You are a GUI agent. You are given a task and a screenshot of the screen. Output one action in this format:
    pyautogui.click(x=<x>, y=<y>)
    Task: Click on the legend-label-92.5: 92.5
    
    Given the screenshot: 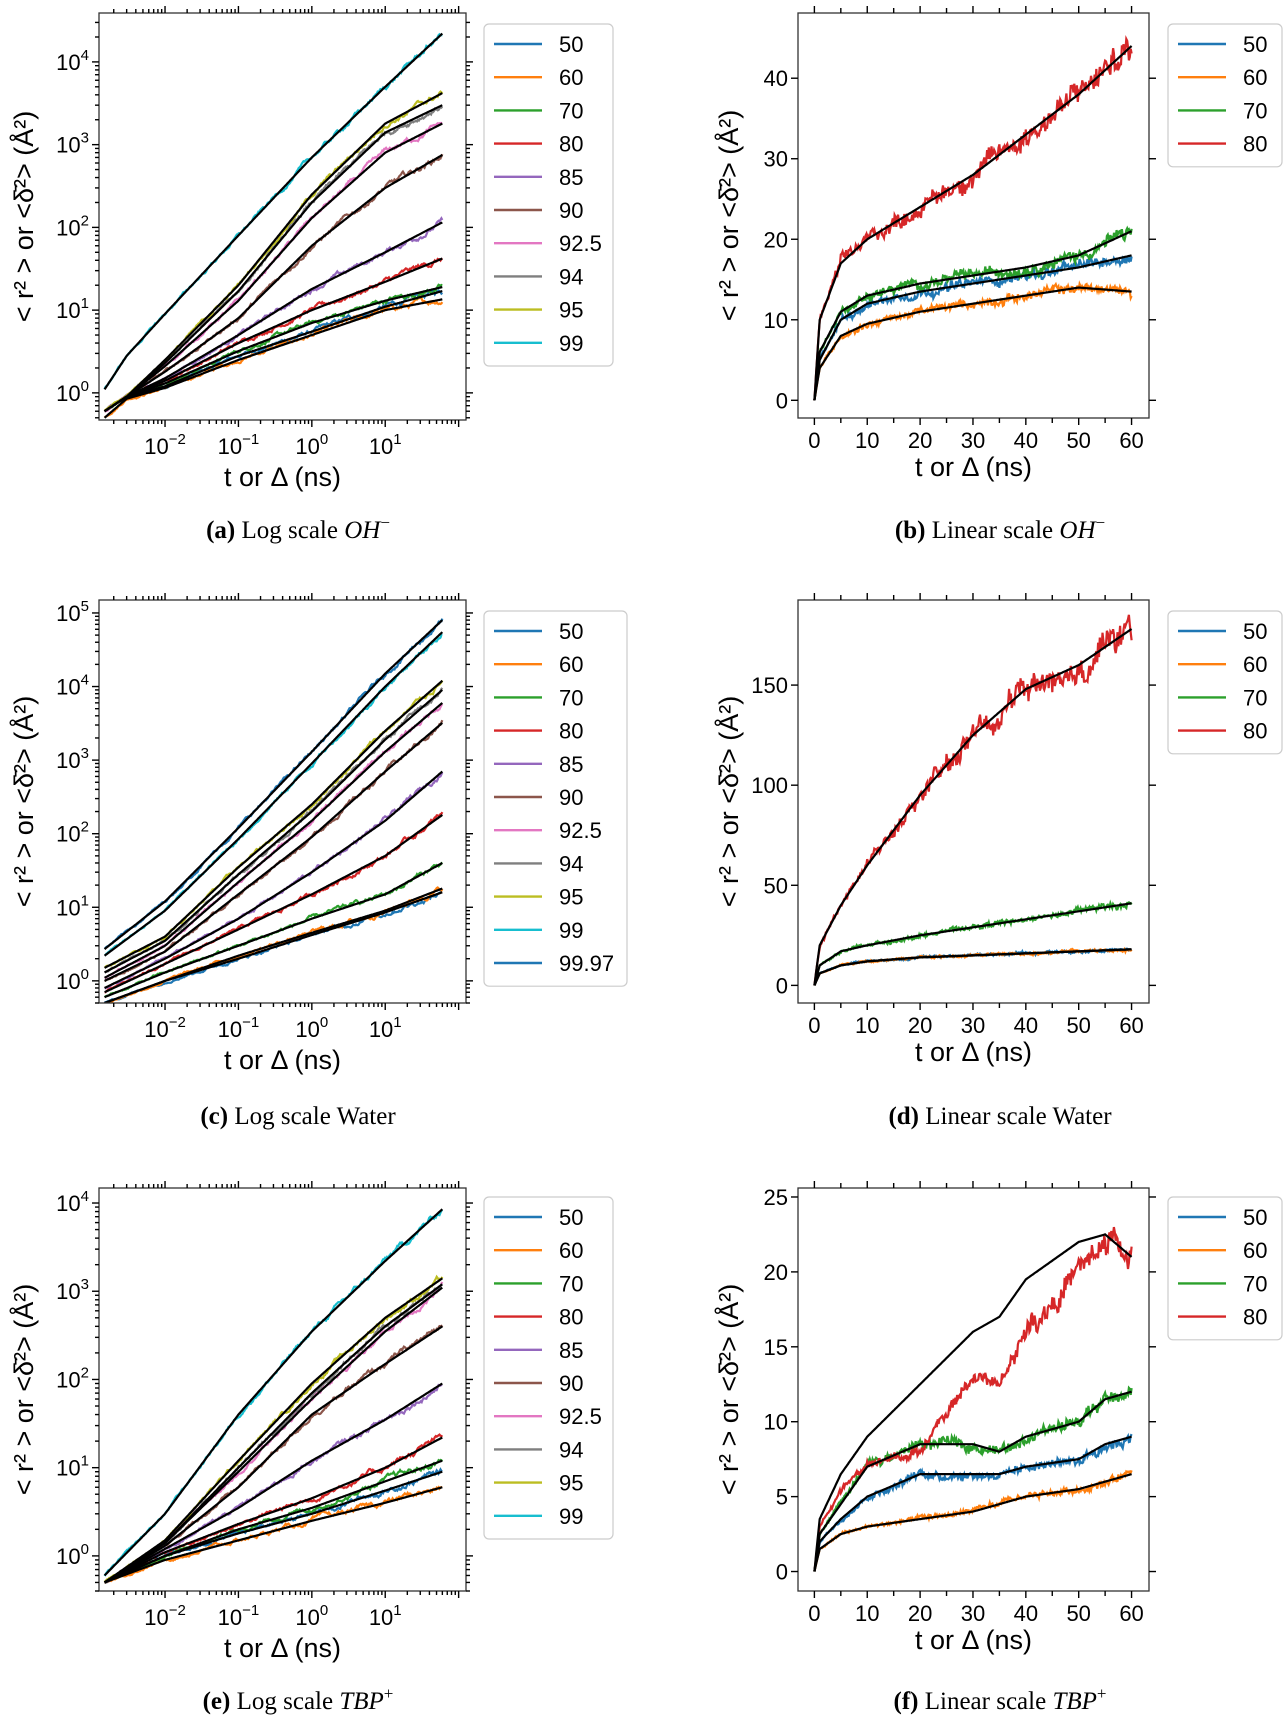 What is the action you would take?
    pyautogui.click(x=580, y=243)
    